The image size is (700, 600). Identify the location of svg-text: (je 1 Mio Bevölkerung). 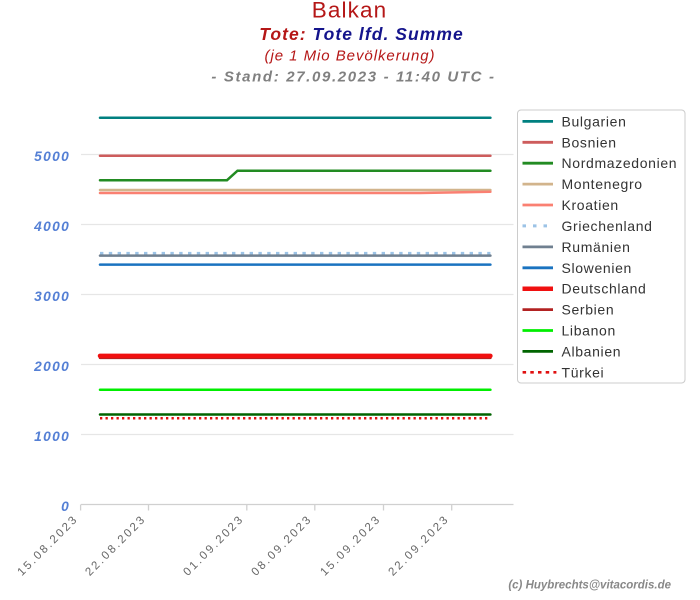
(350, 56).